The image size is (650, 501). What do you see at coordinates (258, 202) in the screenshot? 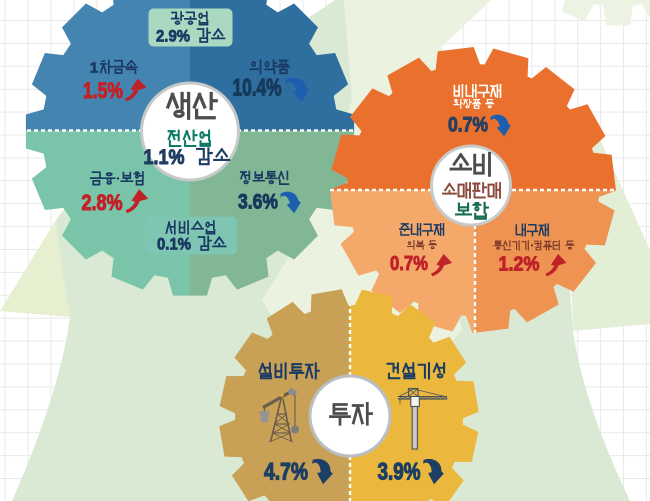
I see `svg-text: 3.6%` at bounding box center [258, 202].